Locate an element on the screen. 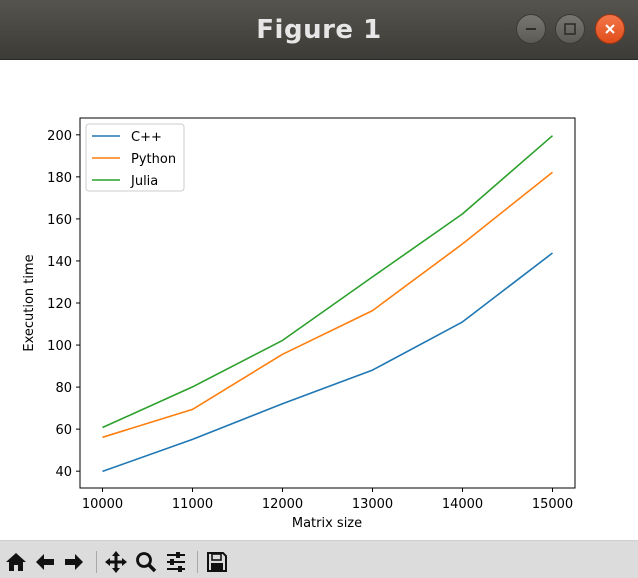 This screenshot has height=578, width=638. back-button is located at coordinates (45, 562).